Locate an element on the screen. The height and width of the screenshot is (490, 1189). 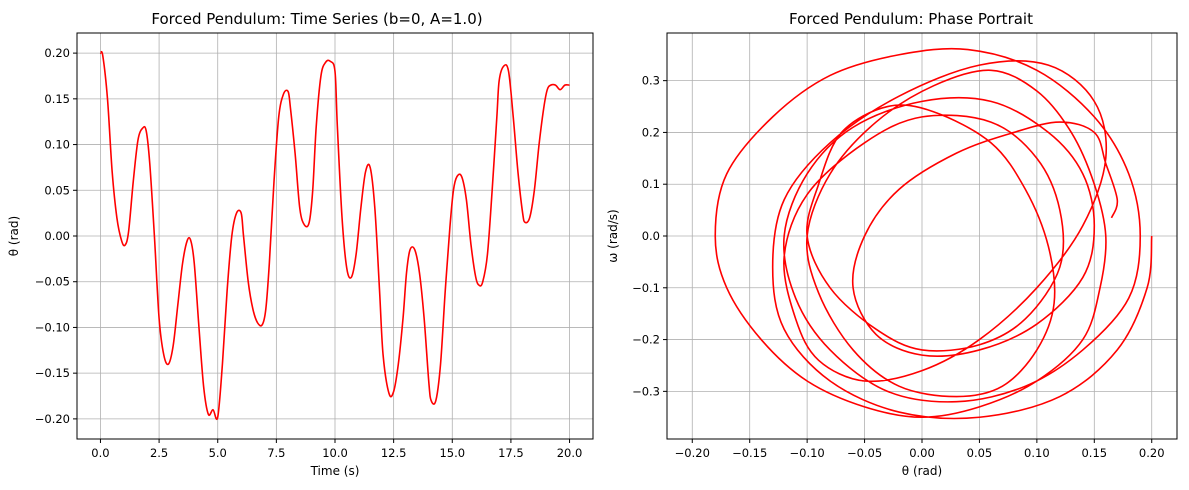
time-series-xtick-label: 0.0 is located at coordinates (100, 453).